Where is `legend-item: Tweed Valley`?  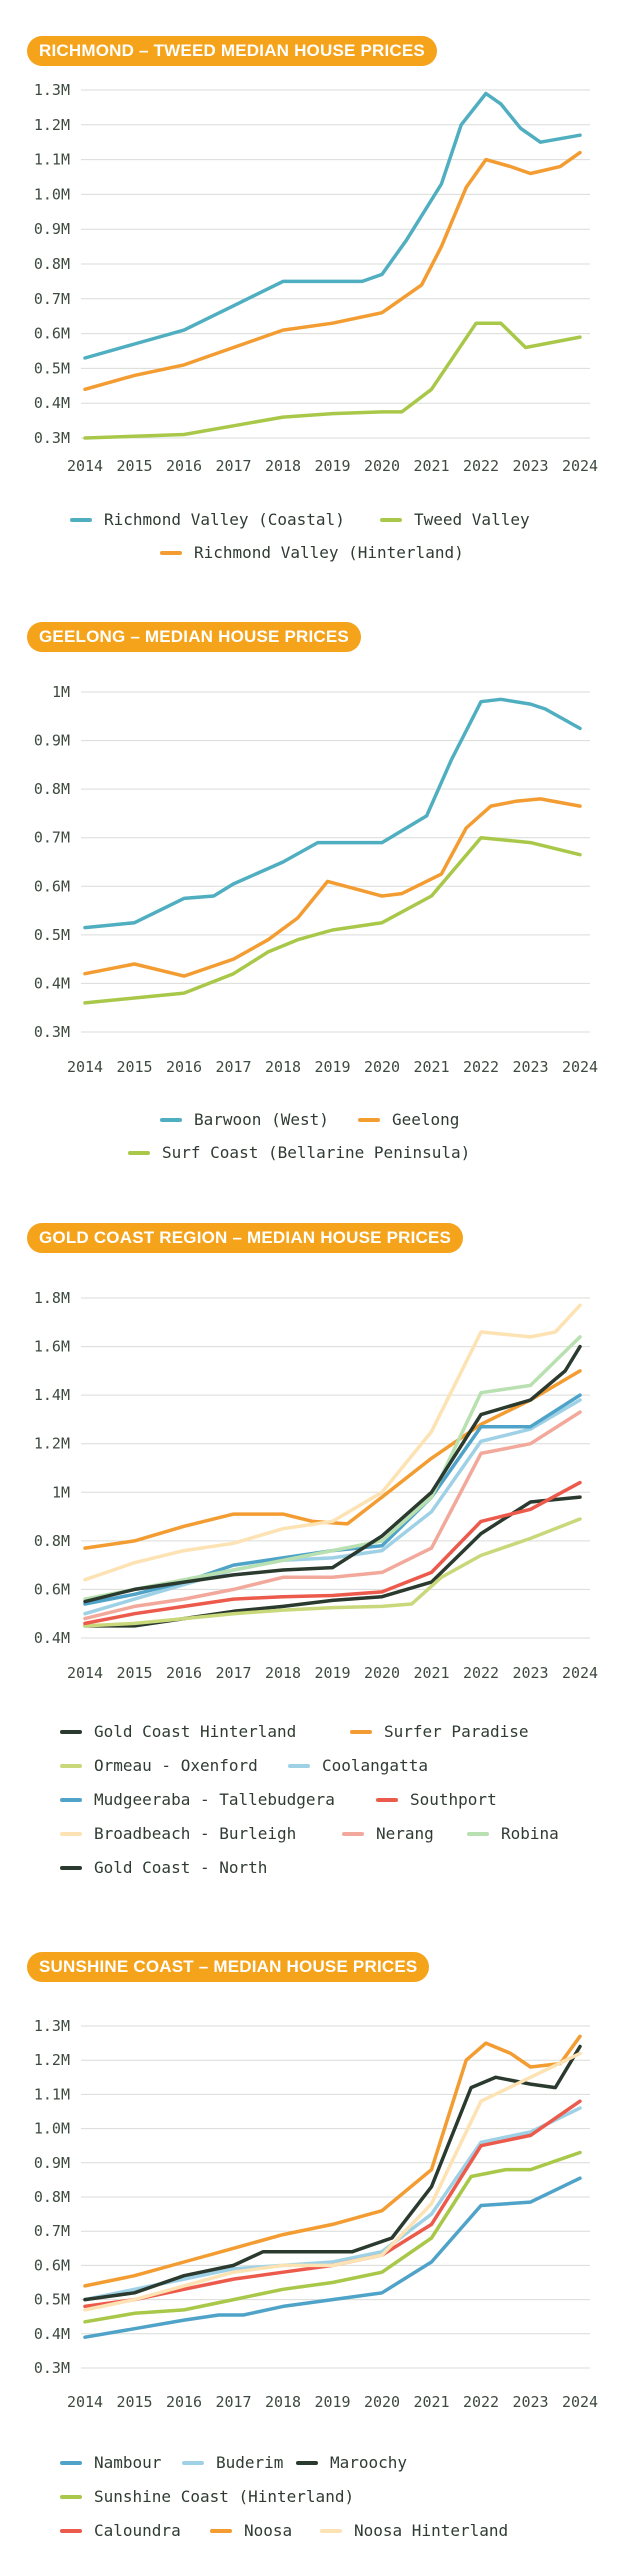
legend-item: Tweed Valley is located at coordinates (455, 519).